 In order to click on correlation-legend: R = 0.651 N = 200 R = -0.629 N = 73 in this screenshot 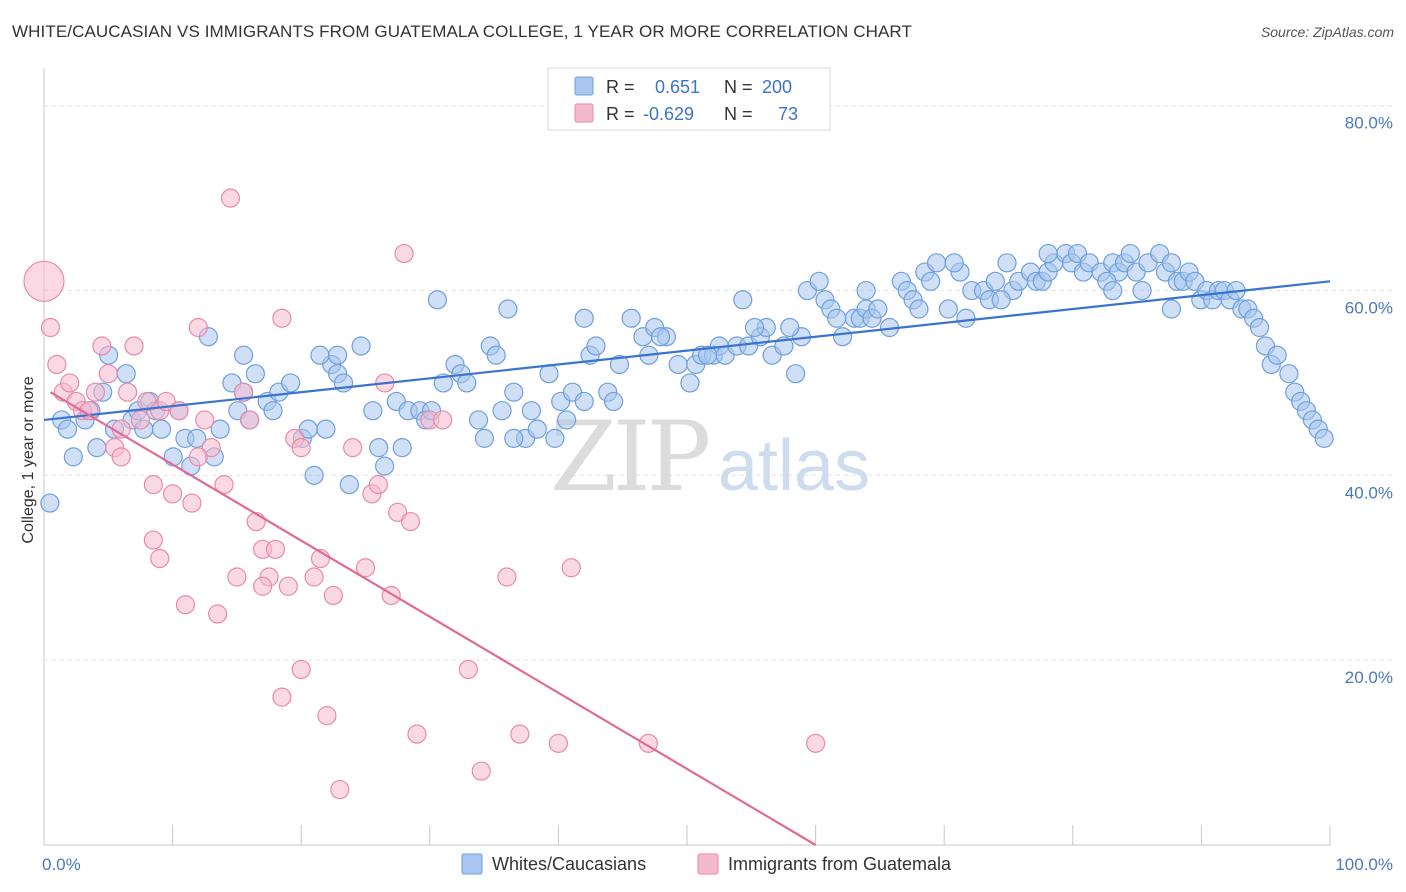, I will do `click(689, 99)`.